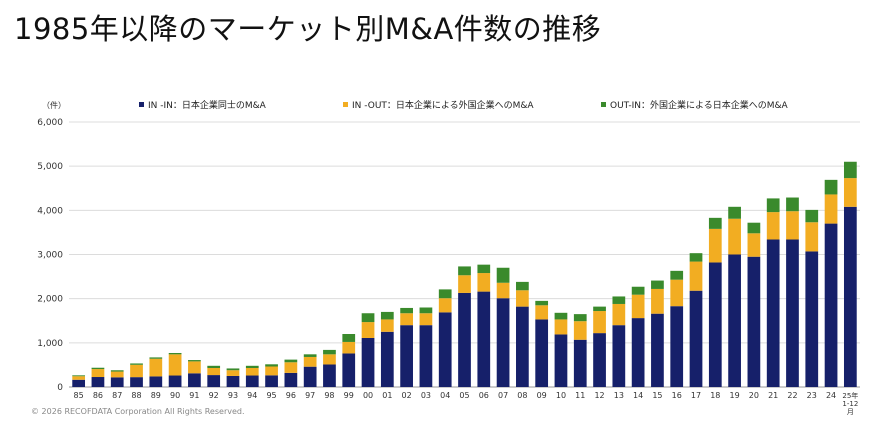 This screenshot has height=429, width=890. What do you see at coordinates (619, 395) in the screenshot?
I see `x-tick-label: 13` at bounding box center [619, 395].